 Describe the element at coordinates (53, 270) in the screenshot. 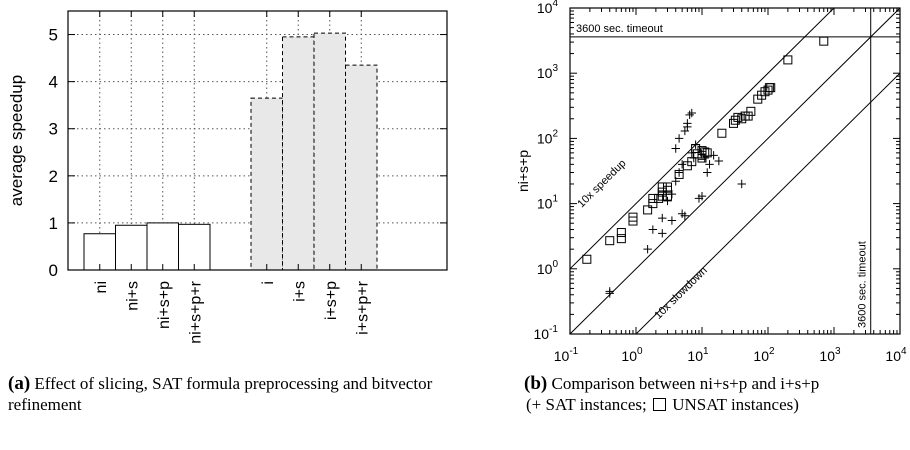

I see `y-tick-label: 0` at that location.